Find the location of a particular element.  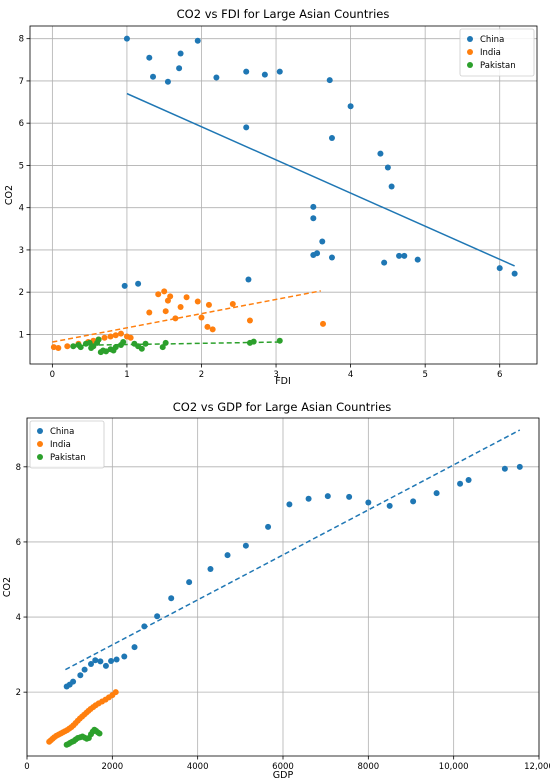

y-tick-label: 3 is located at coordinates (21, 251).